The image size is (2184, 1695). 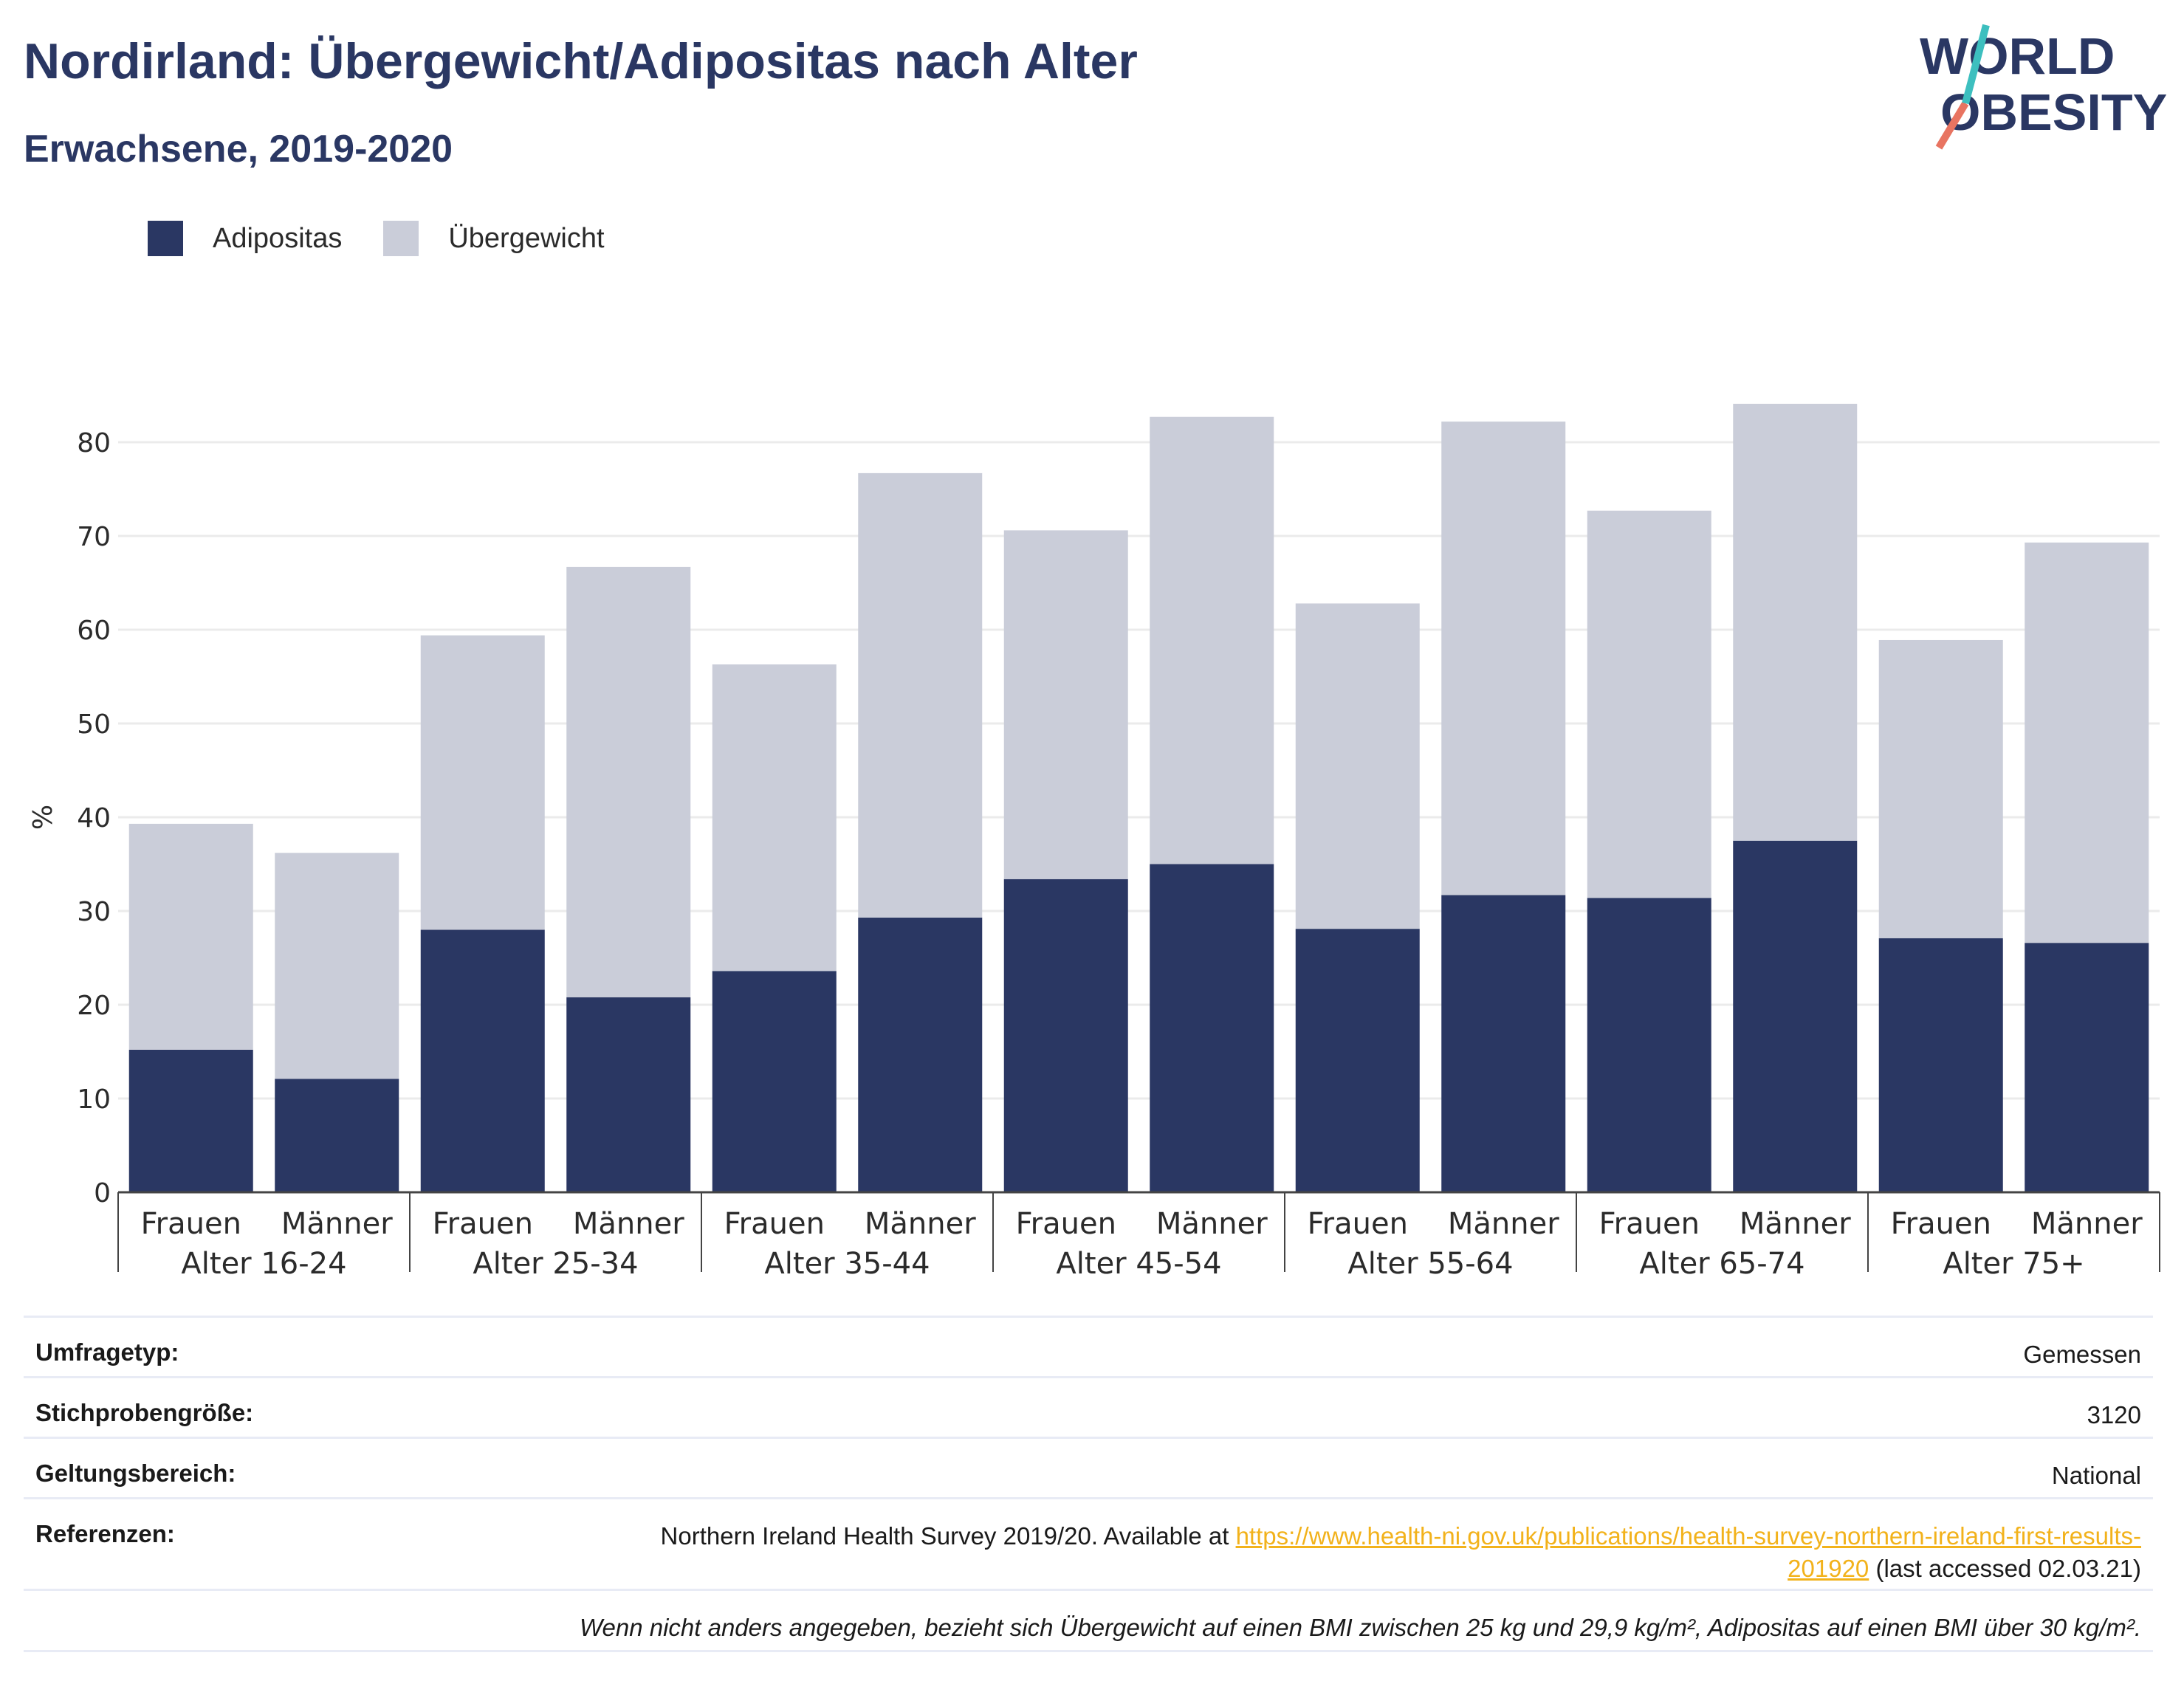 What do you see at coordinates (2014, 1264) in the screenshot?
I see `x-group-label: Alter 75+` at bounding box center [2014, 1264].